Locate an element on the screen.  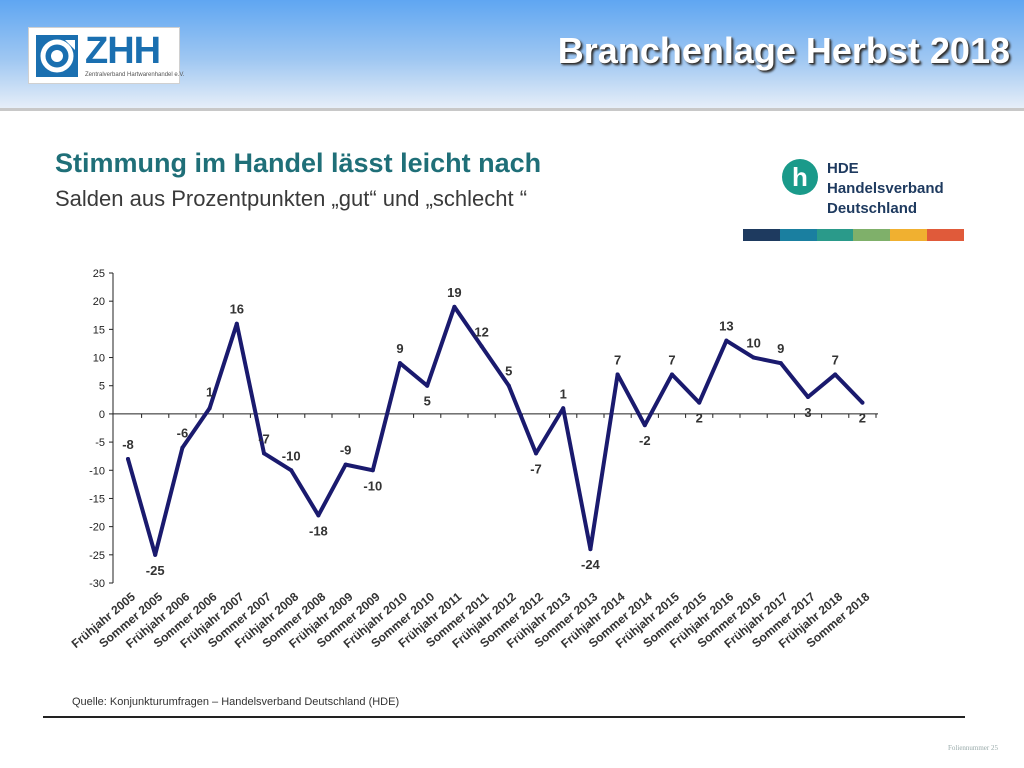
data-label: 19 is located at coordinates (454, 292).